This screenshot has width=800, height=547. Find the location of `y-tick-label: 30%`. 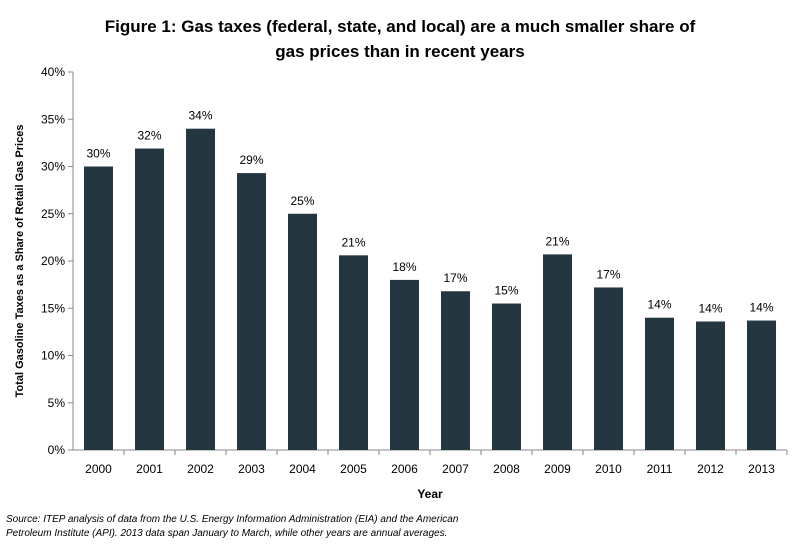

y-tick-label: 30% is located at coordinates (53, 167).